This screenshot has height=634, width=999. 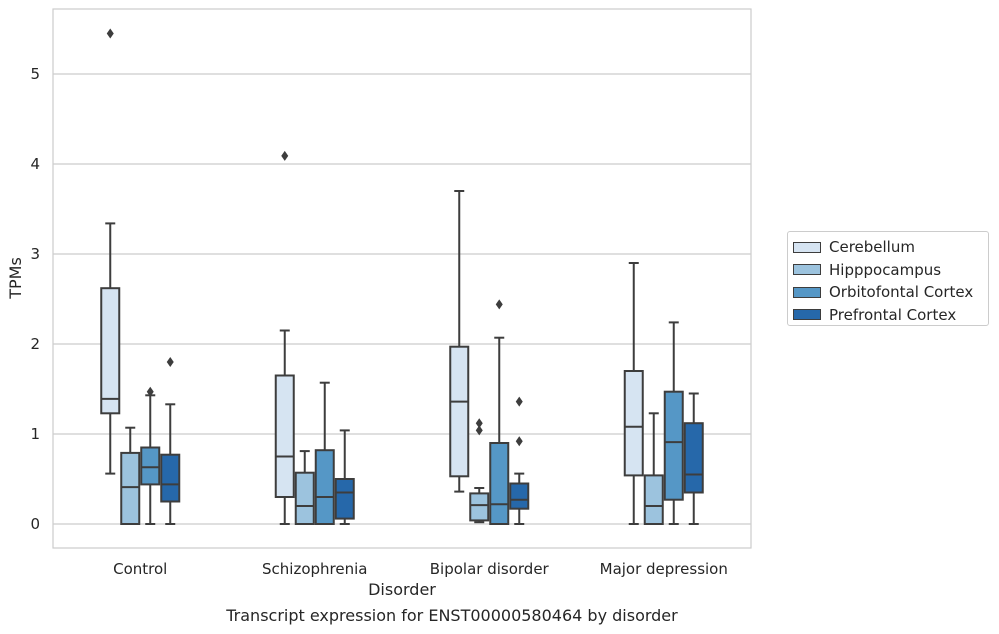 I want to click on legend-label: Hipppocampus, so click(x=885, y=269).